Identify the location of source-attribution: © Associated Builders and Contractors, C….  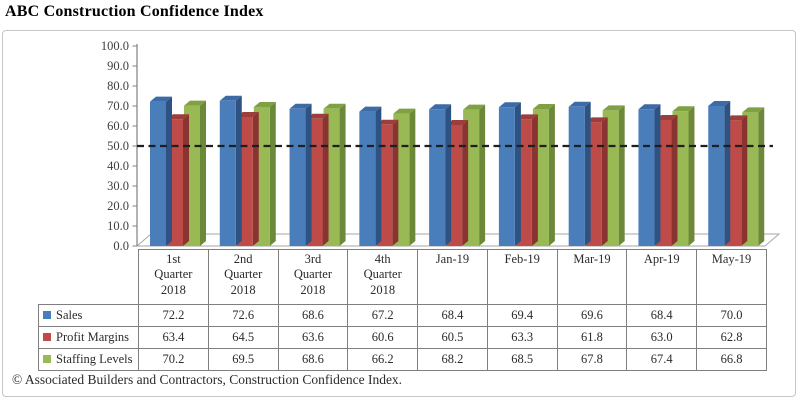
(207, 379).